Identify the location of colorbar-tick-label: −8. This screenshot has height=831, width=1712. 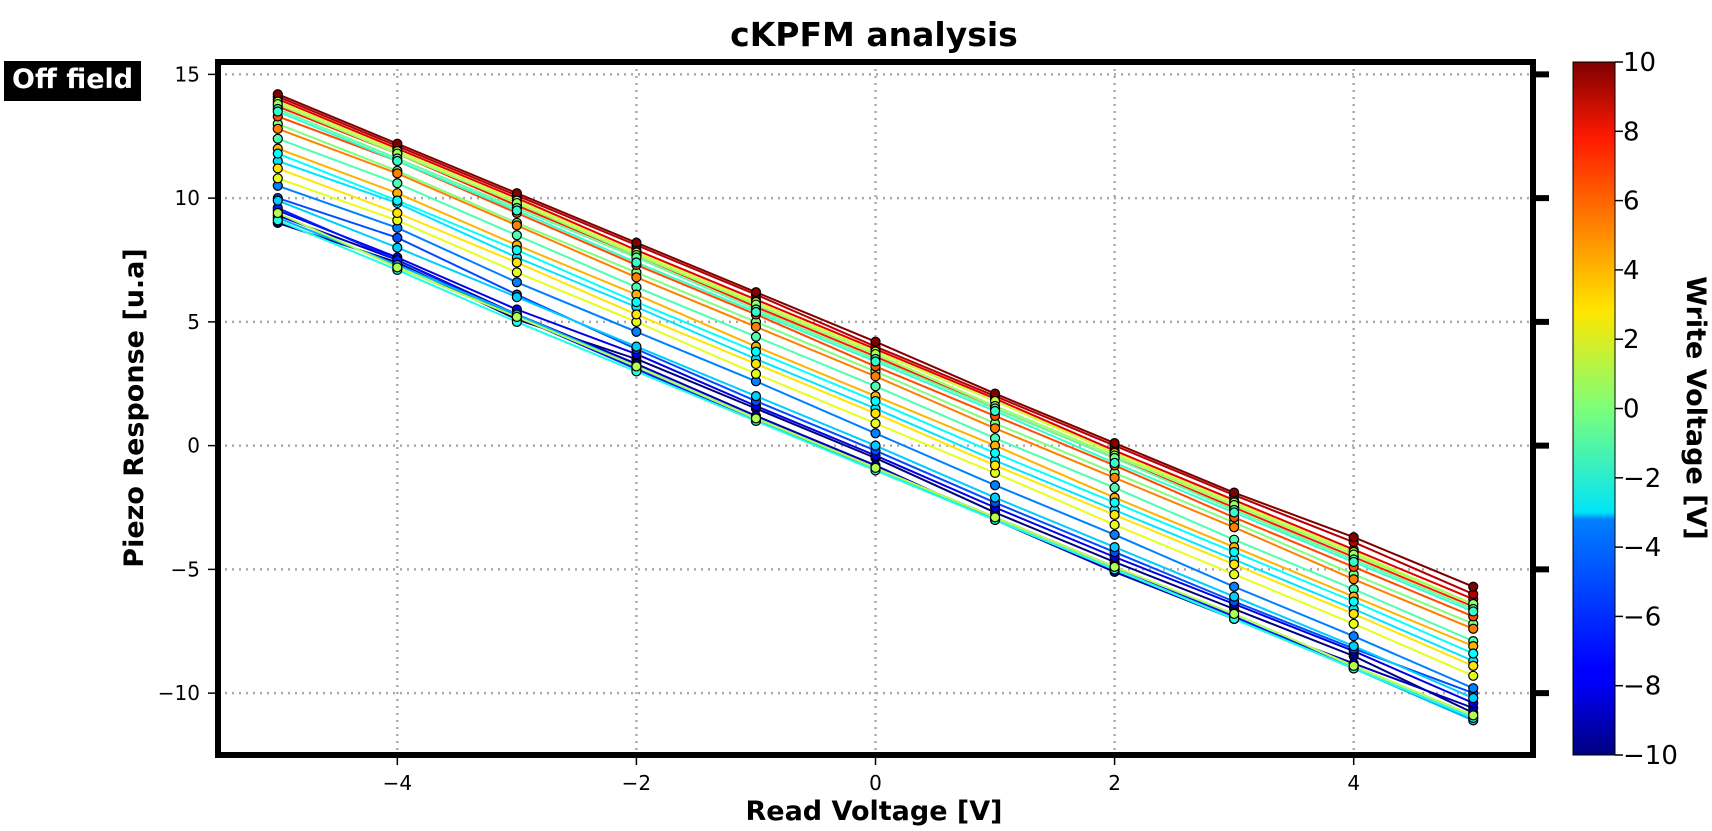
(1642, 687).